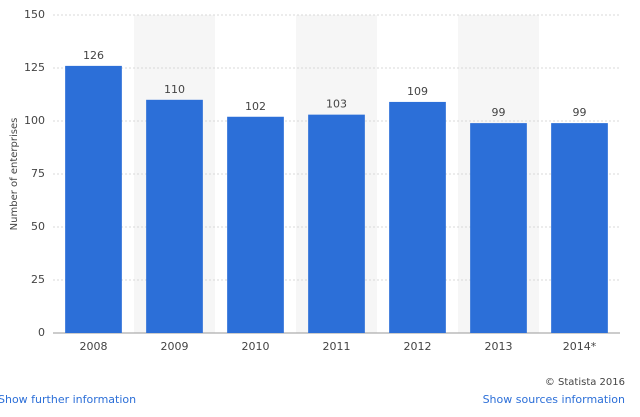 The height and width of the screenshot is (417, 640). Describe the element at coordinates (499, 346) in the screenshot. I see `x-tick-label: 2013` at that location.